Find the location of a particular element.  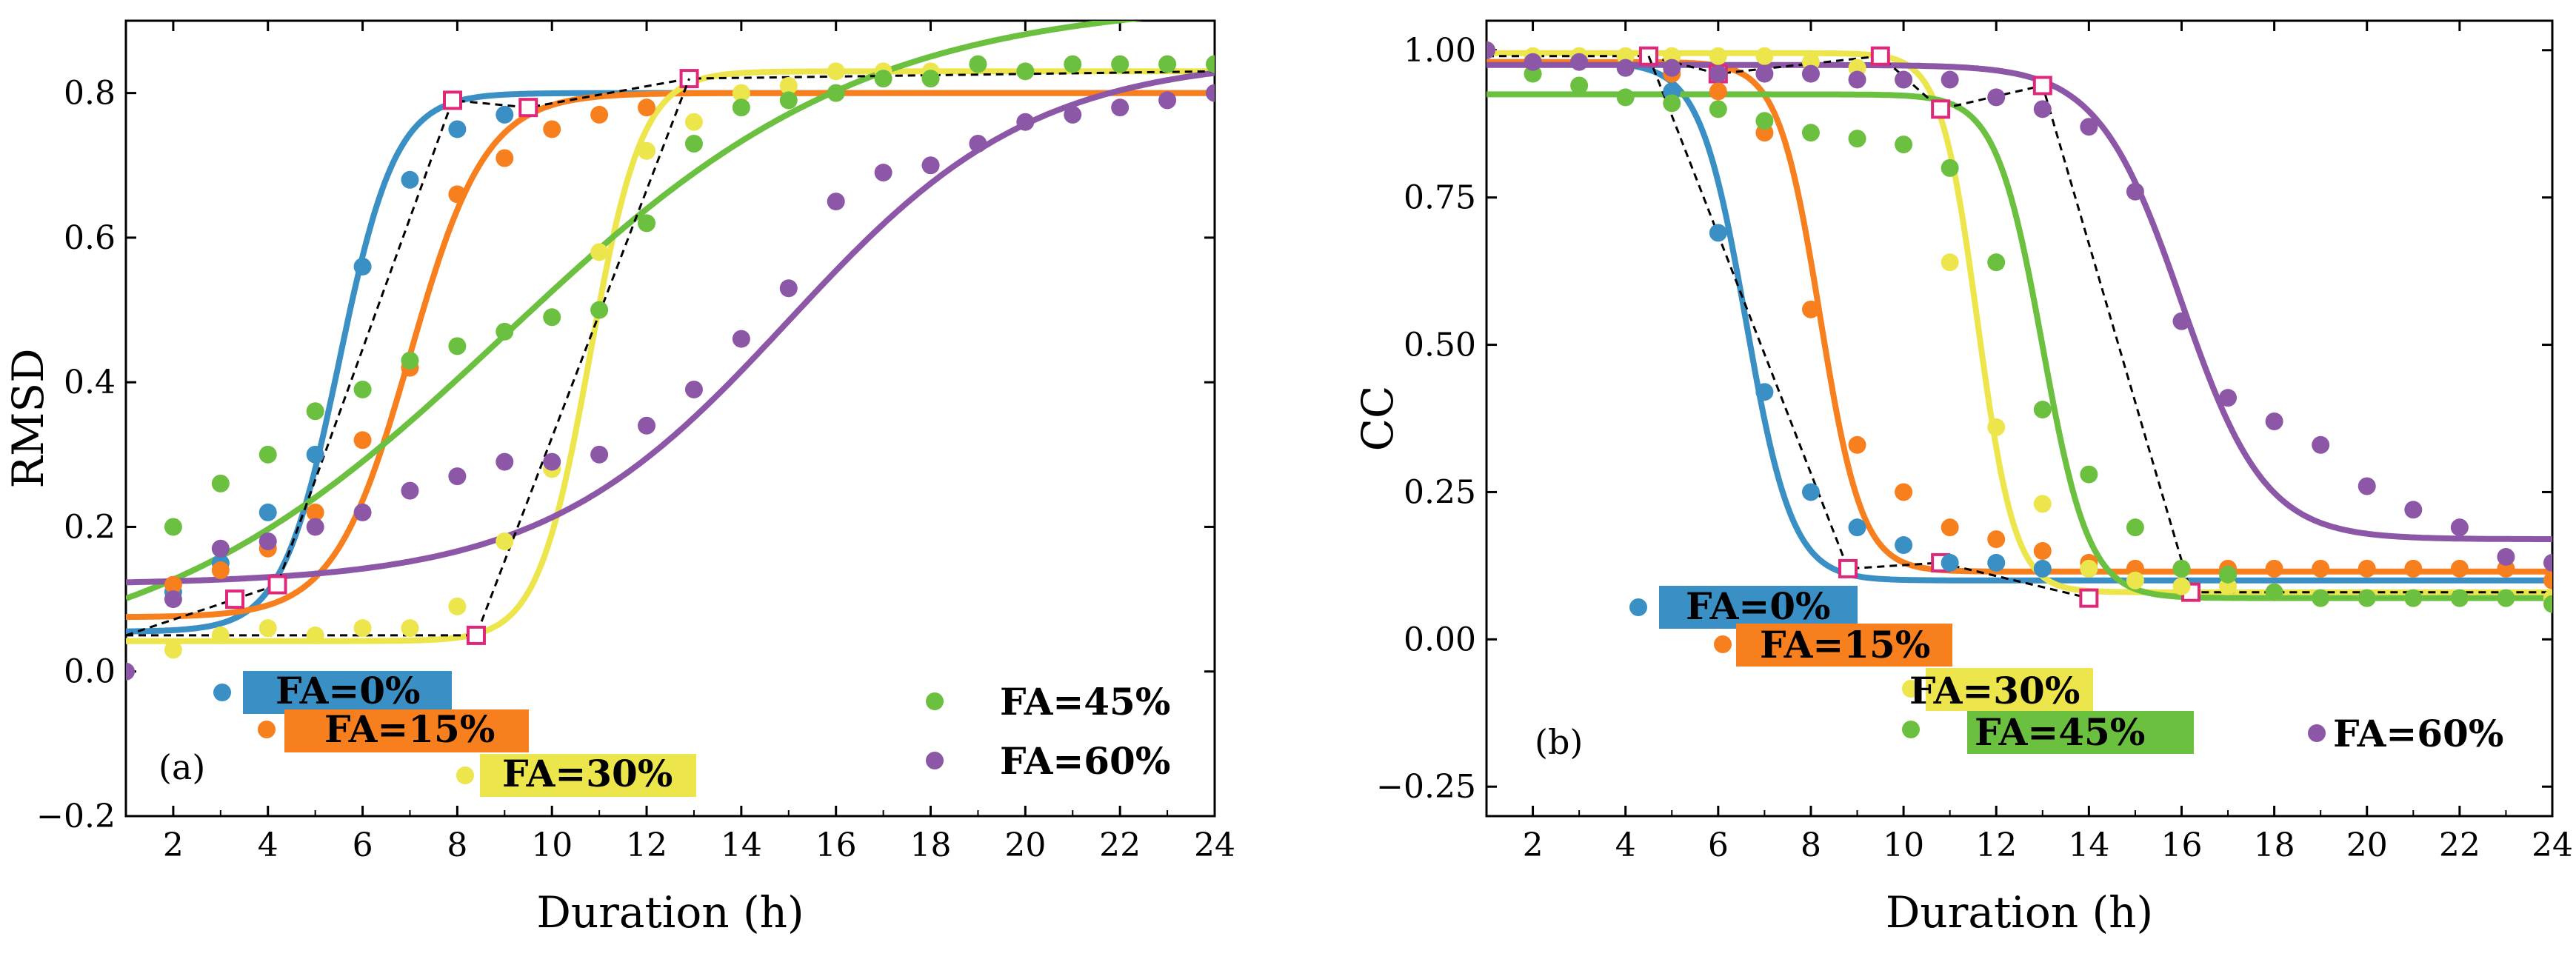

x-tick-label: 10 is located at coordinates (552, 845).